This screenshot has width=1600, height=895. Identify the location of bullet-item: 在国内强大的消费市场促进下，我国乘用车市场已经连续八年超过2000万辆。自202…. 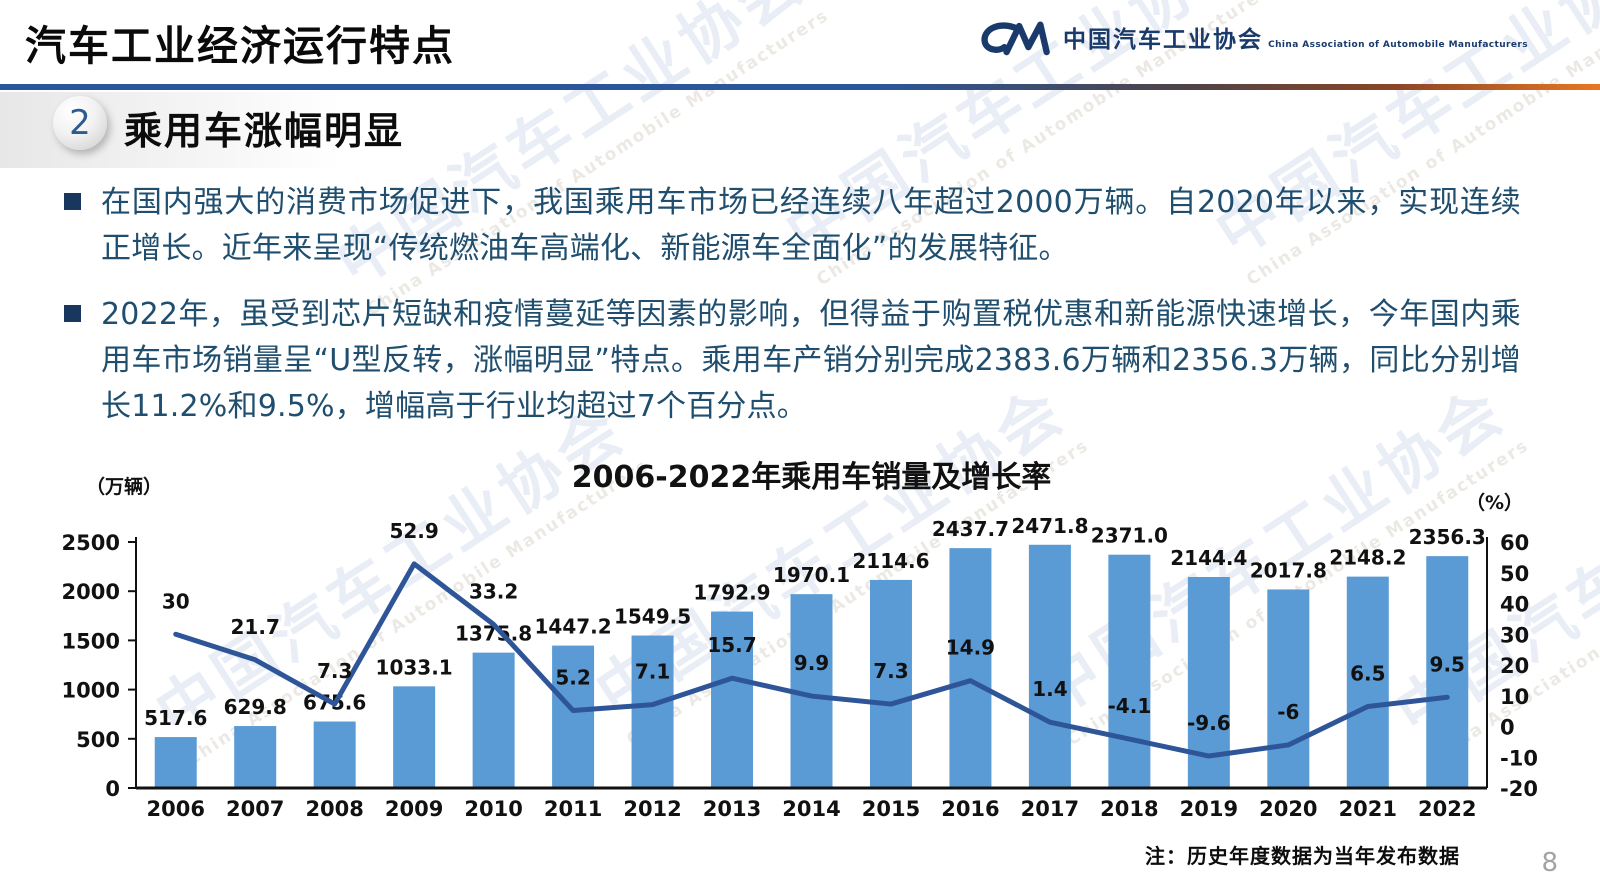
(794, 226).